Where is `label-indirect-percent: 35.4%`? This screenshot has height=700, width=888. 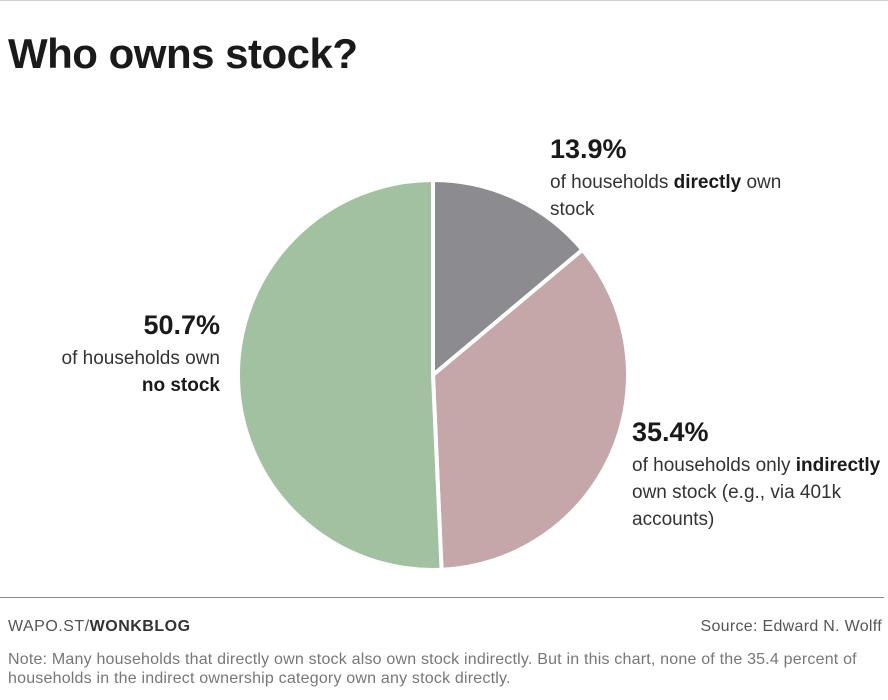 label-indirect-percent: 35.4% is located at coordinates (670, 432).